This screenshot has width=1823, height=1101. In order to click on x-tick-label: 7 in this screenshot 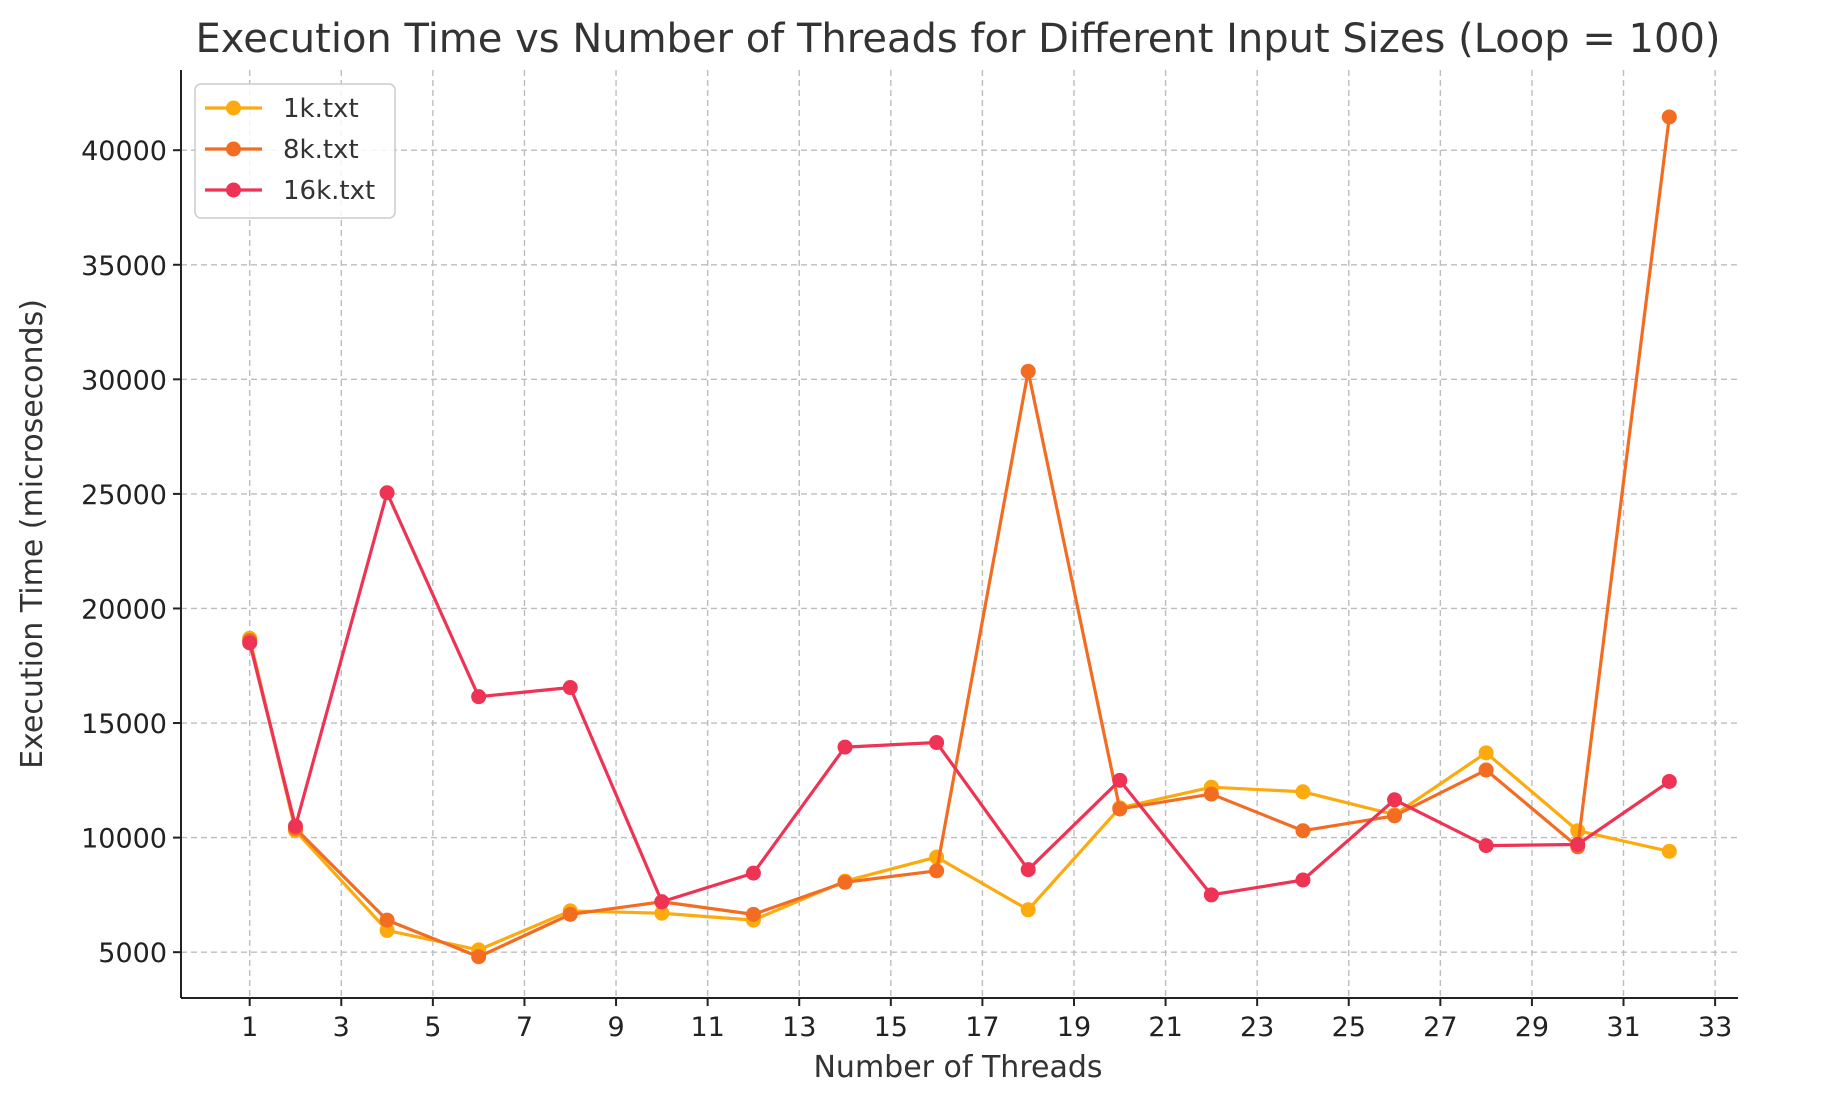, I will do `click(524, 1027)`.